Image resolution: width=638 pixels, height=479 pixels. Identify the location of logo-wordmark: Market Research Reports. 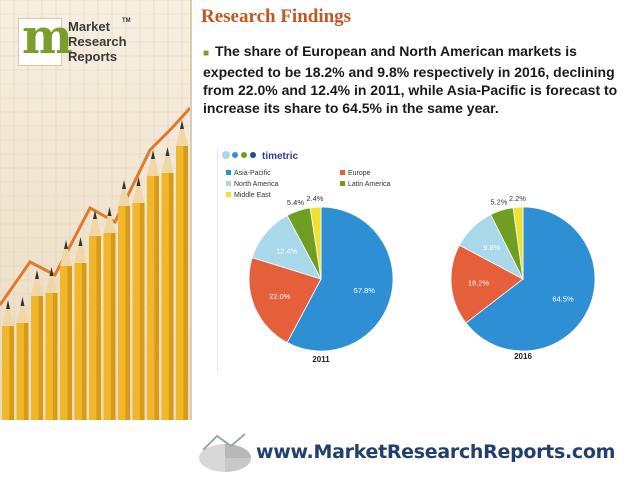
(97, 41).